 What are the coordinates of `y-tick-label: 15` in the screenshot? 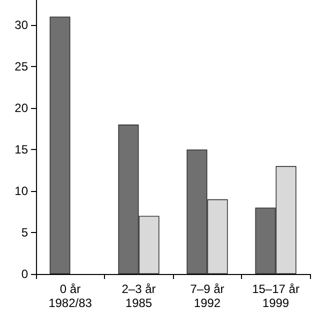 It's located at (21, 149).